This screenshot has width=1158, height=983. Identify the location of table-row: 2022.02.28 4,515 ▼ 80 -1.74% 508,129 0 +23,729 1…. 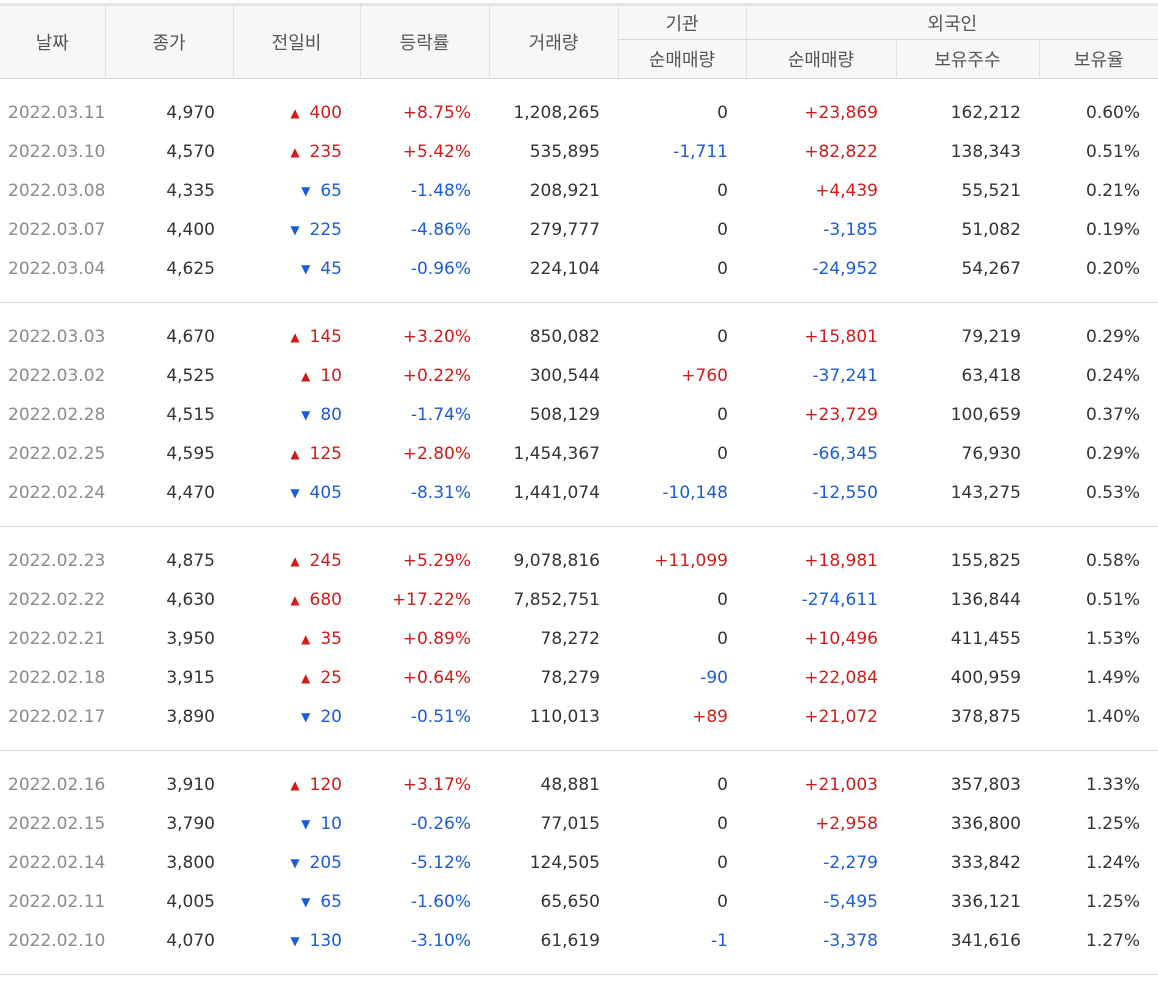
(579, 414).